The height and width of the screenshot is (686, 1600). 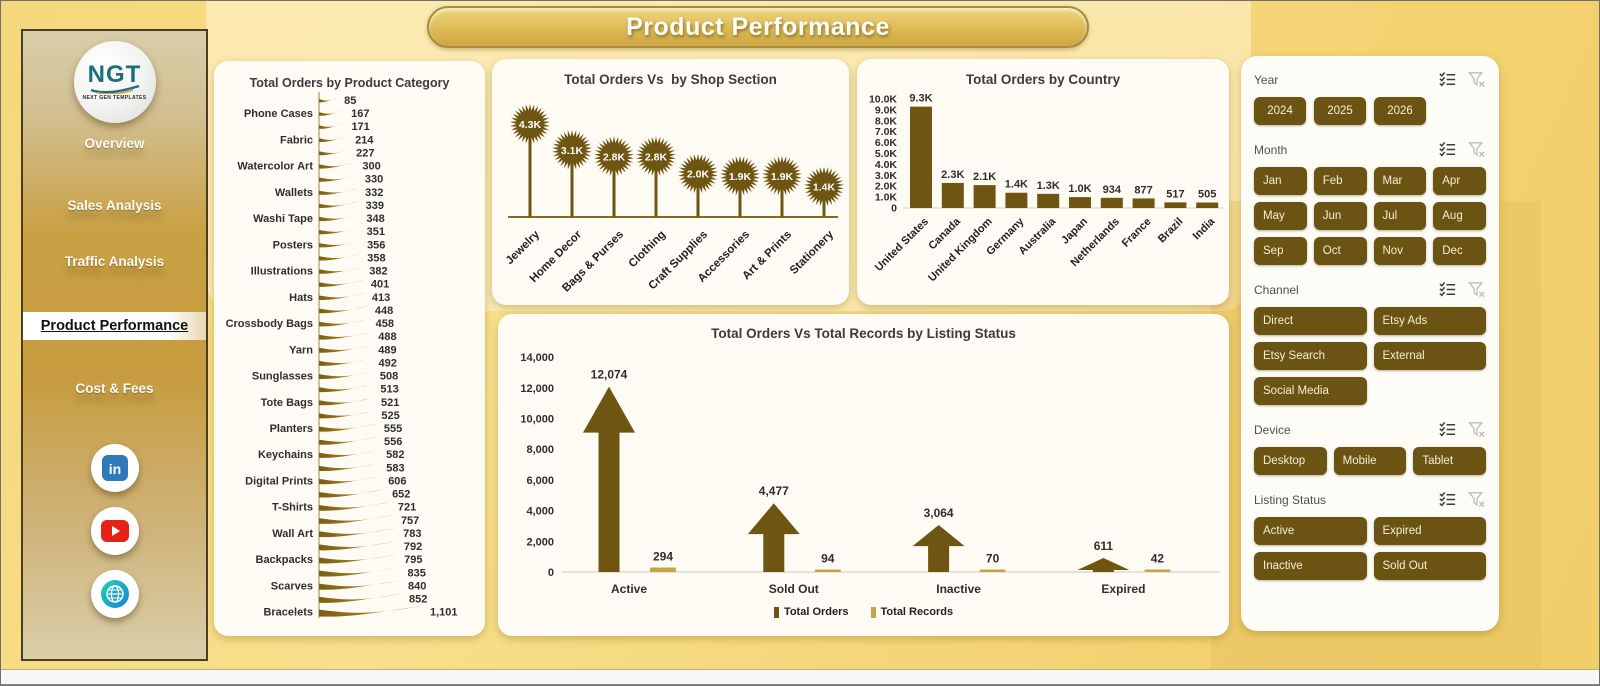 What do you see at coordinates (1280, 111) in the screenshot?
I see `slicer-option-2024: 2024` at bounding box center [1280, 111].